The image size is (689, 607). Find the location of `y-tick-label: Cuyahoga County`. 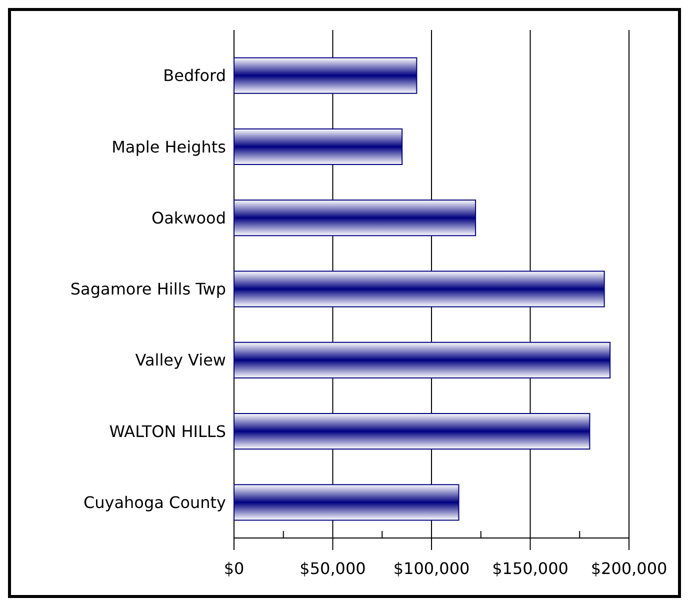

y-tick-label: Cuyahoga County is located at coordinates (154, 502).